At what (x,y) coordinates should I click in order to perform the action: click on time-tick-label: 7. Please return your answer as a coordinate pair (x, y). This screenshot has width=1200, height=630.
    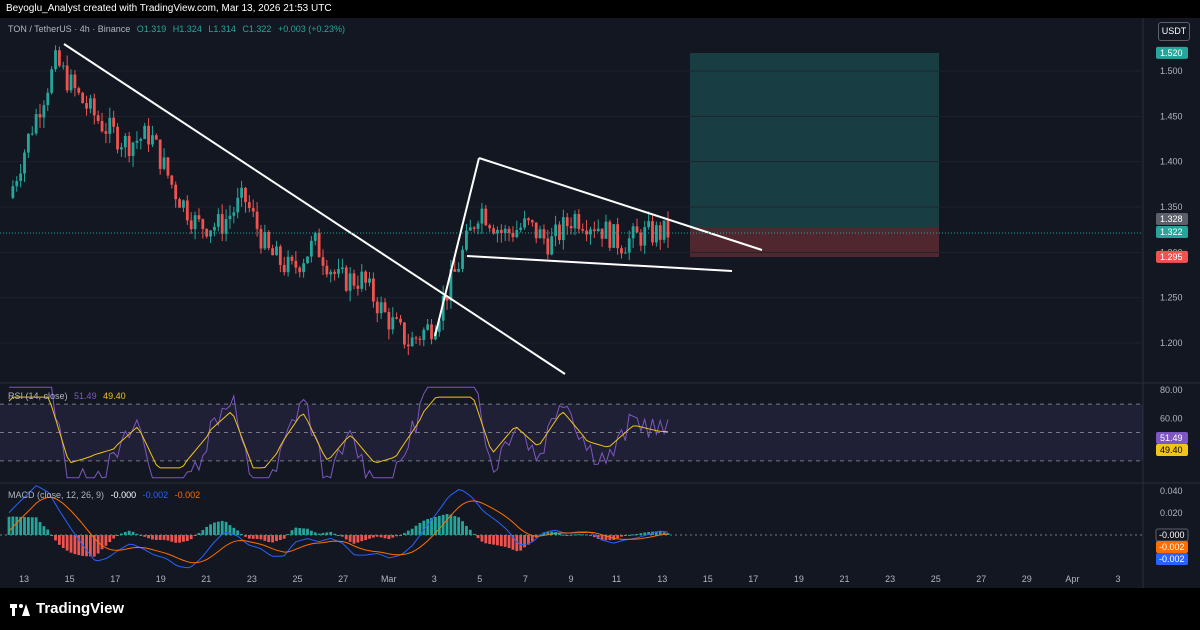
    Looking at the image, I should click on (525, 579).